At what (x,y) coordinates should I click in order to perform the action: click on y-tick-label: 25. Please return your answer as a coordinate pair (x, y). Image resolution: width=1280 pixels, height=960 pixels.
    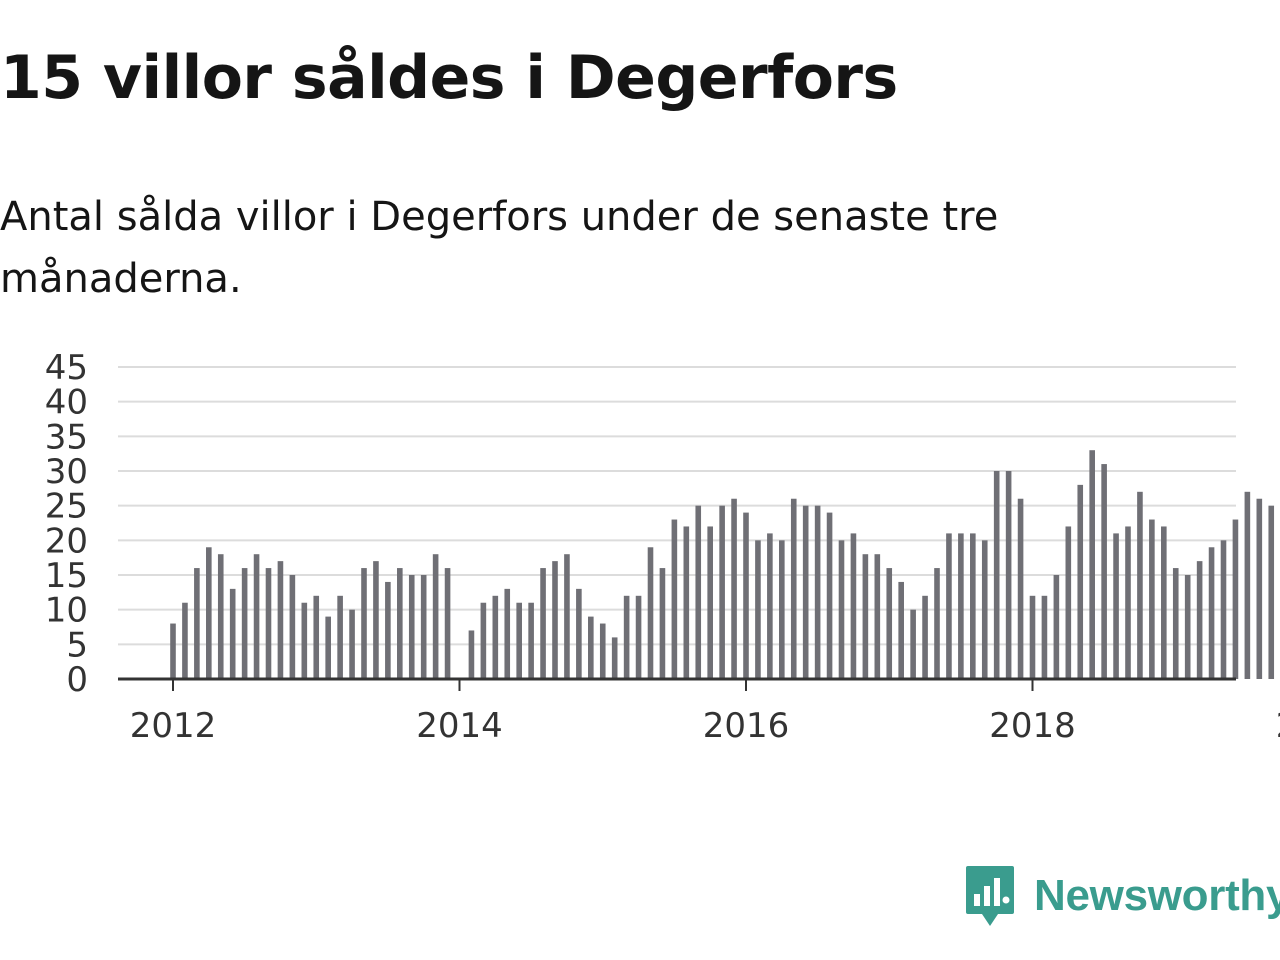
    Looking at the image, I should click on (66, 507).